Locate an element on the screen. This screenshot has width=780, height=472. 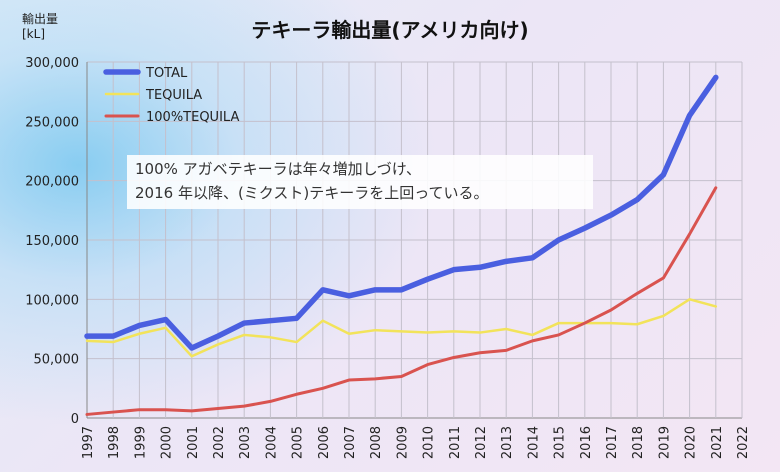
legend-label: 100%TEQUILA is located at coordinates (192, 117).